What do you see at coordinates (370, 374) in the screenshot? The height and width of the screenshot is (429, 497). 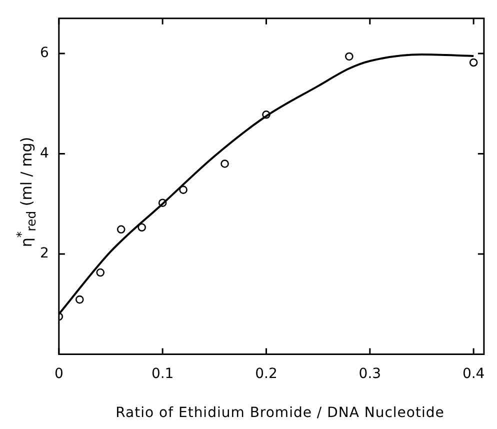 I see `x-tick-label: 0.3` at bounding box center [370, 374].